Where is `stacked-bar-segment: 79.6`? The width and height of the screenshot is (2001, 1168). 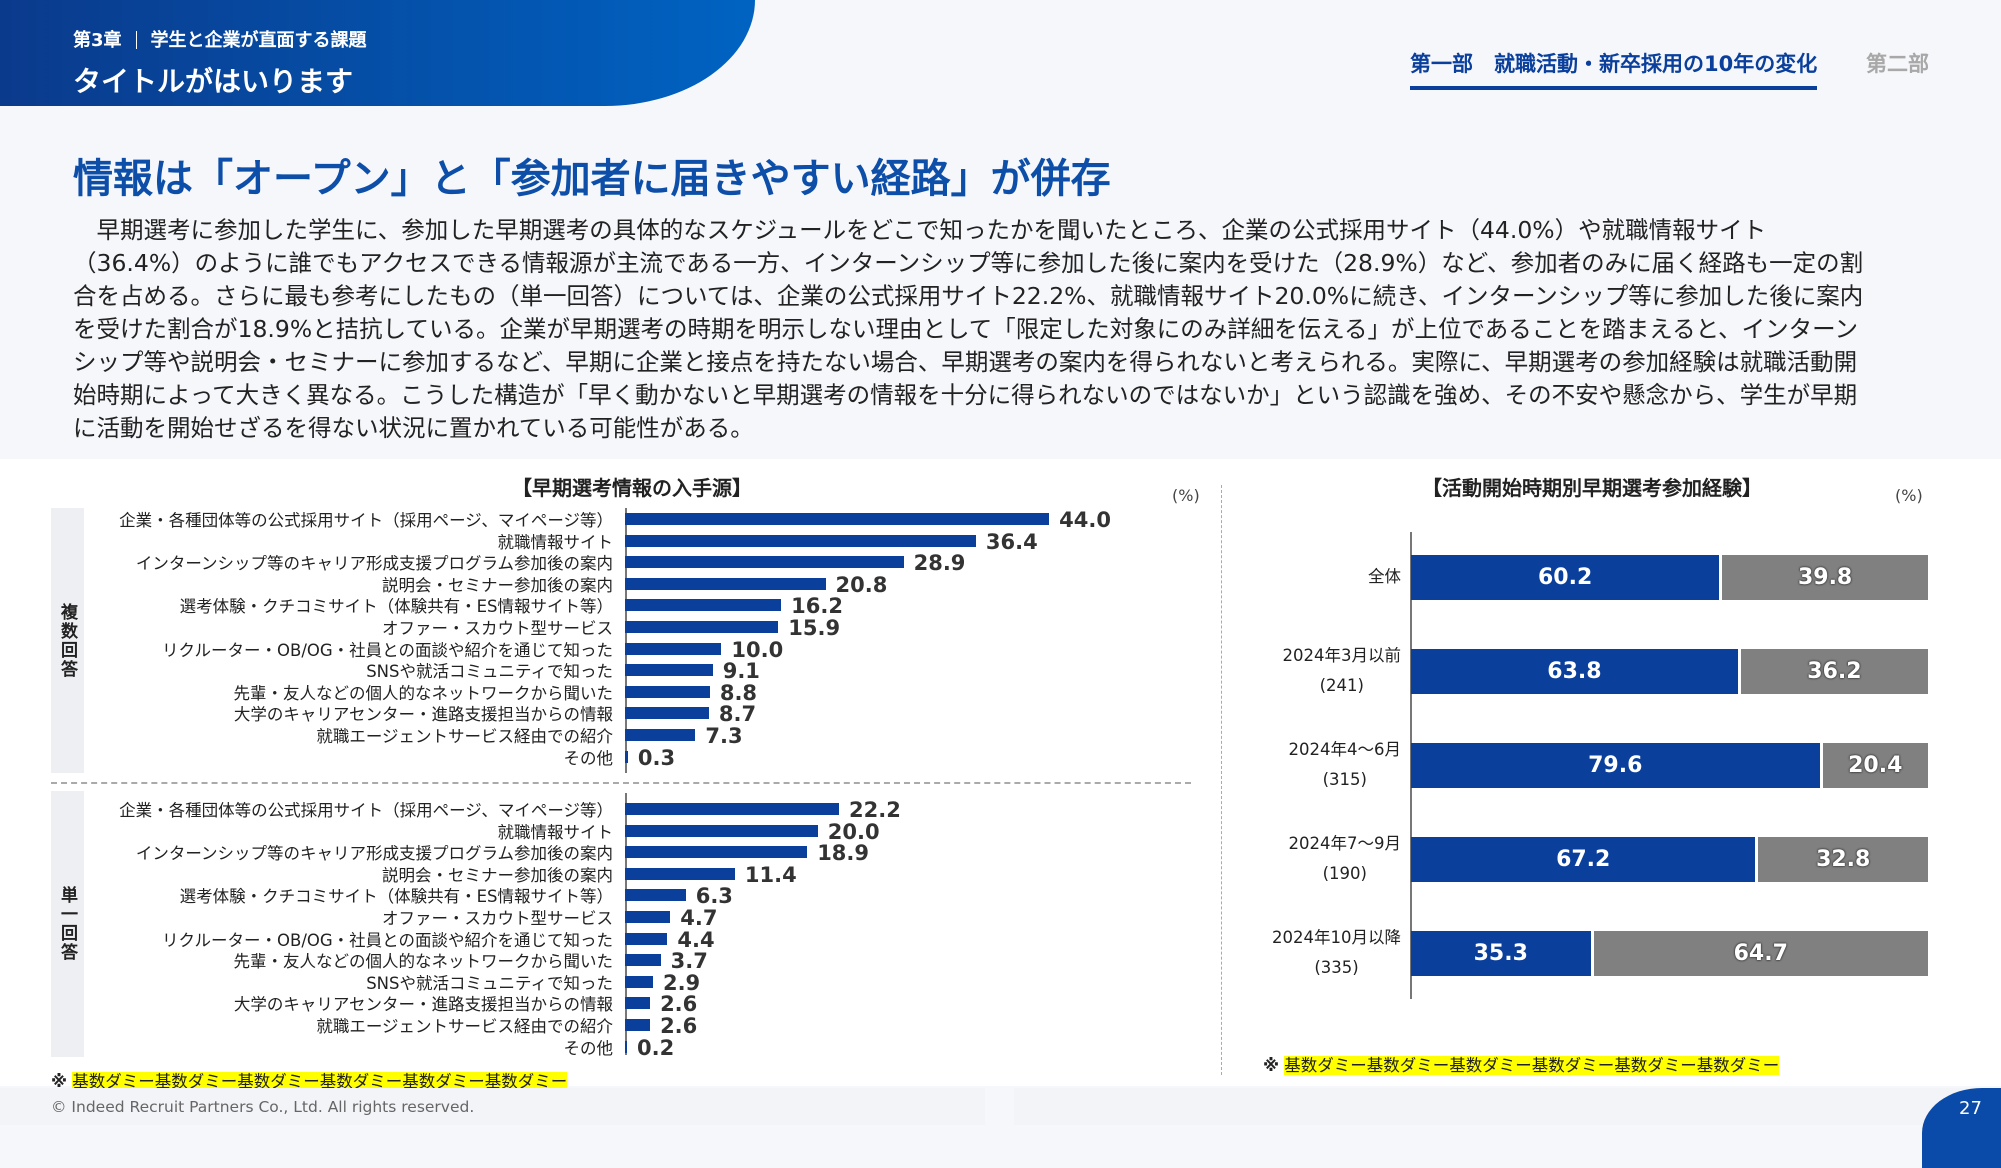 stacked-bar-segment: 79.6 is located at coordinates (1615, 765).